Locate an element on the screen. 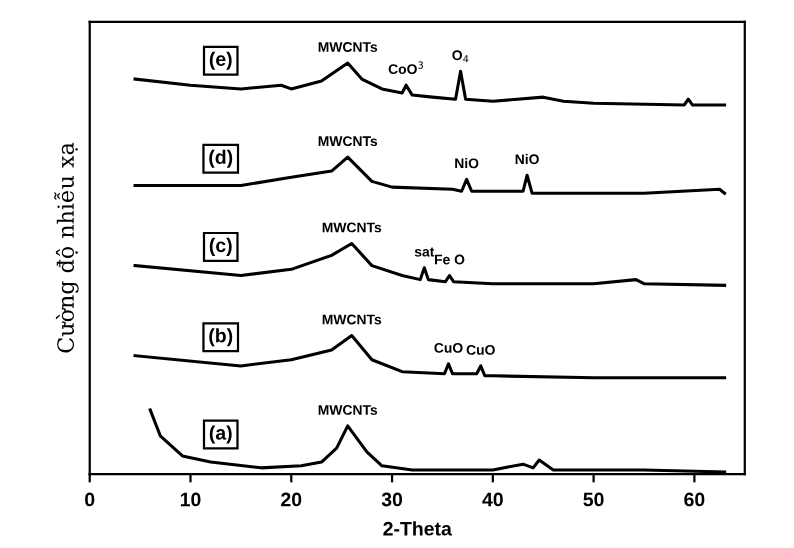 The height and width of the screenshot is (548, 794). x-tick-label: 40 is located at coordinates (492, 499).